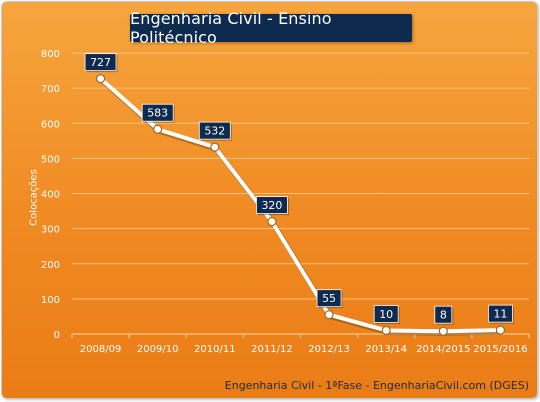 Image resolution: width=540 pixels, height=402 pixels. What do you see at coordinates (443, 349) in the screenshot?
I see `x-tick-label: 2014/2015` at bounding box center [443, 349].